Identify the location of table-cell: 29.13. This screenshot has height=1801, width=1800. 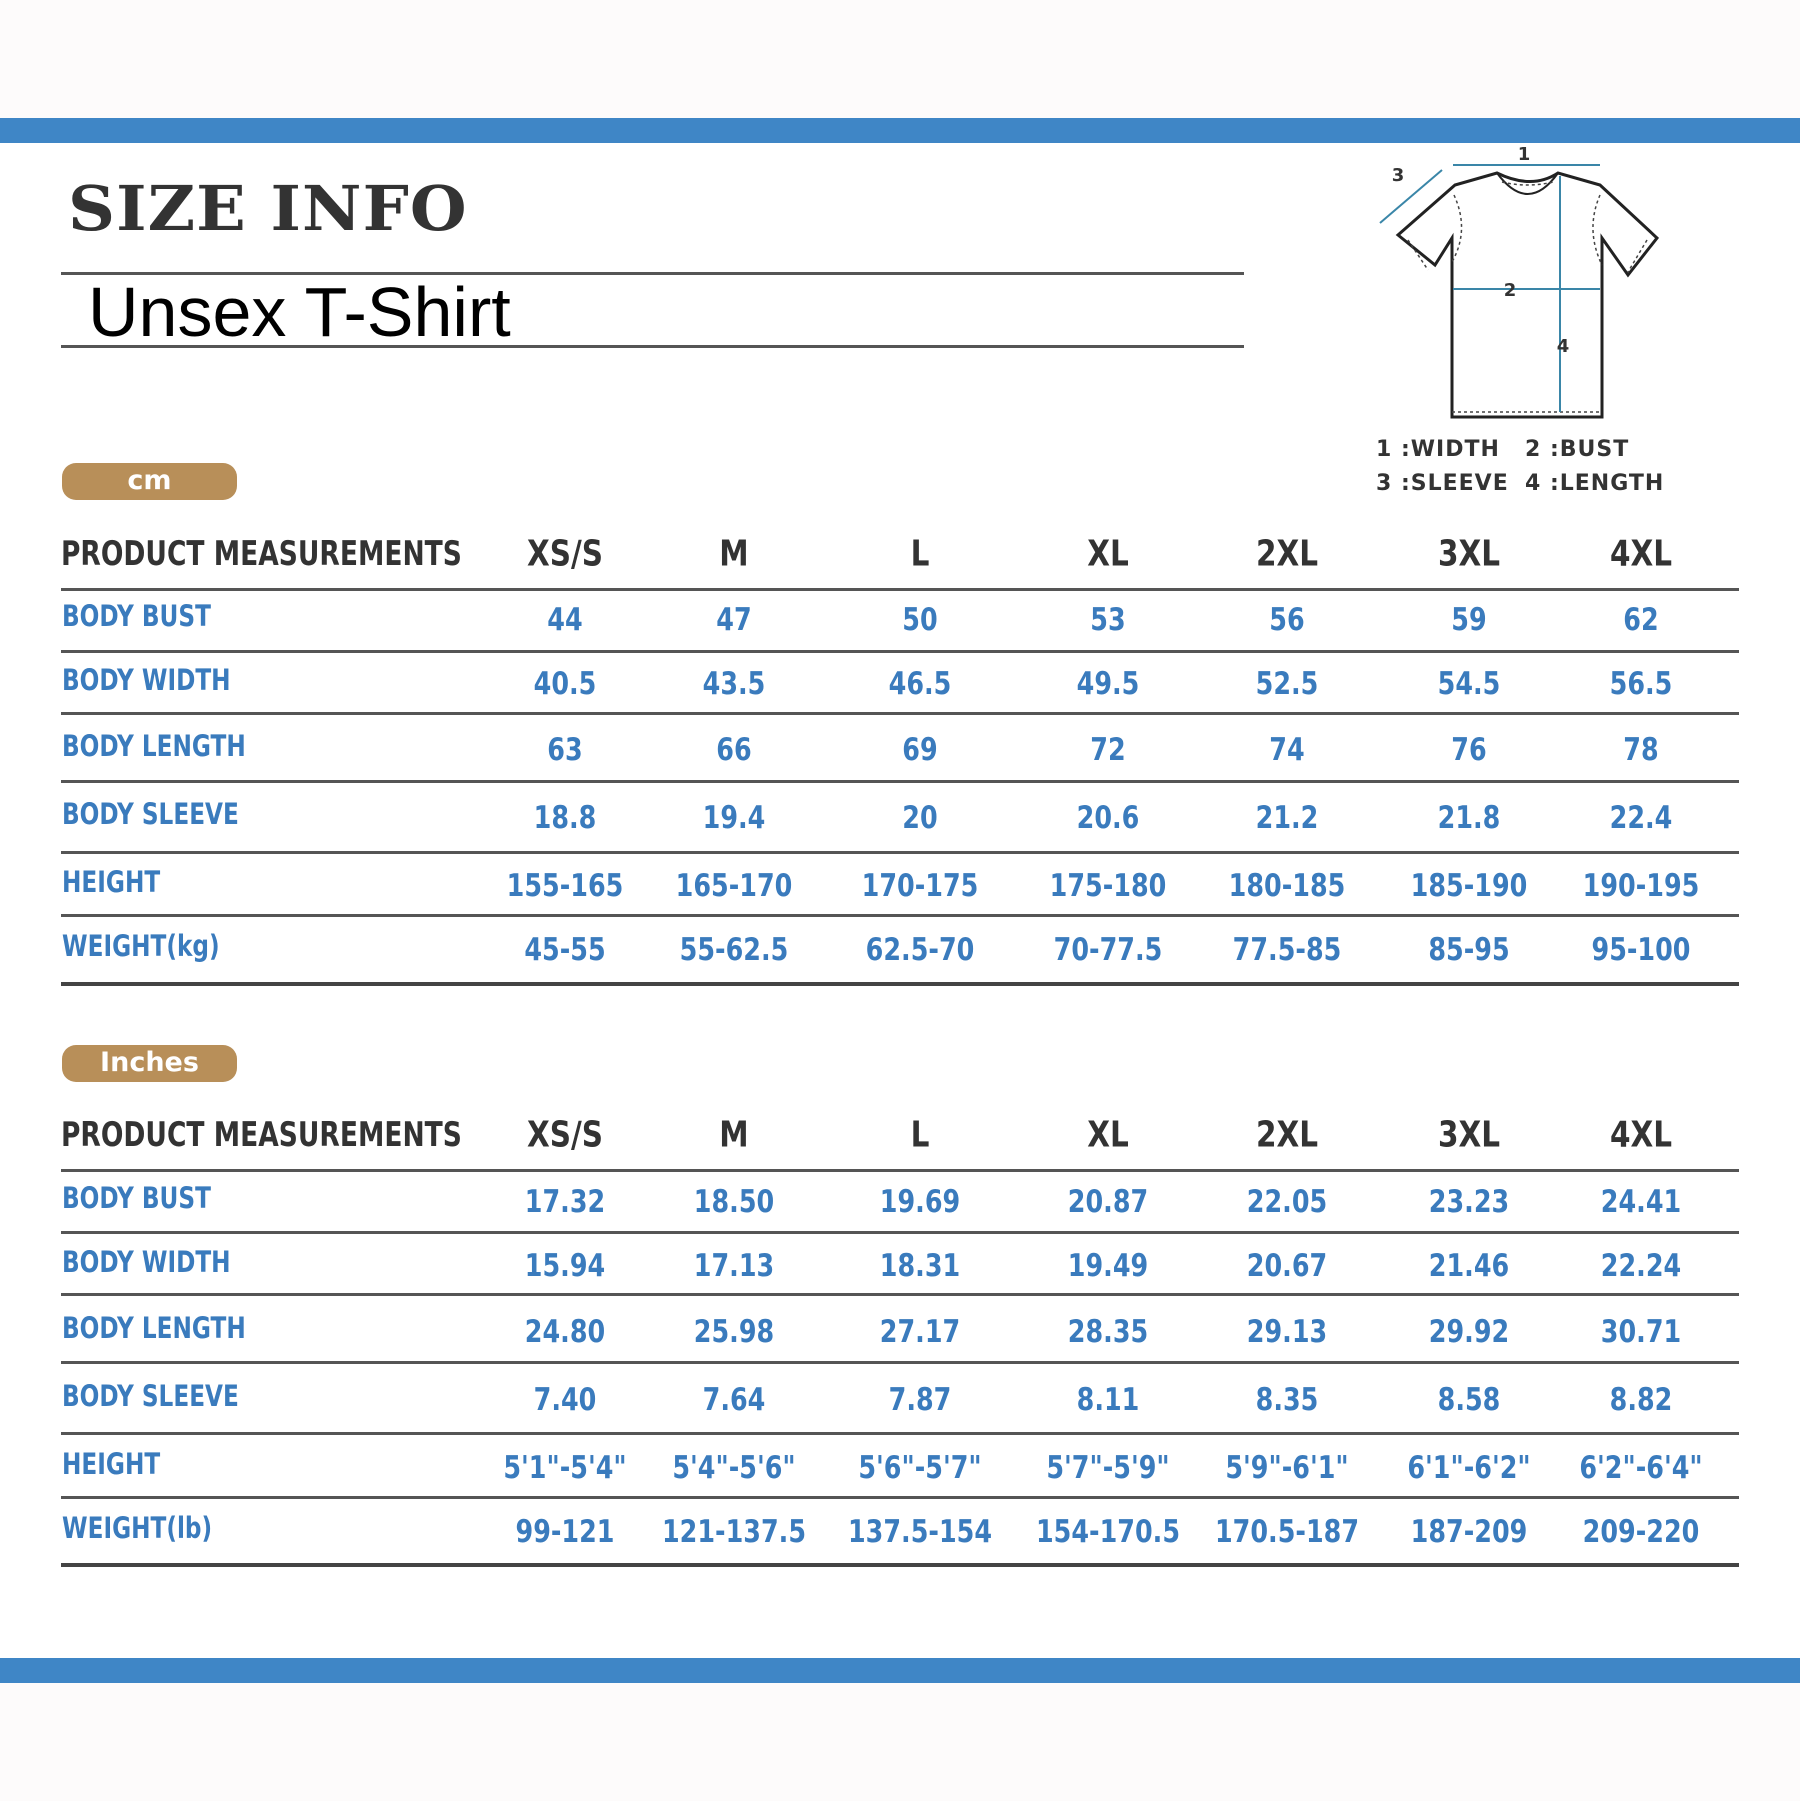
(1287, 1332).